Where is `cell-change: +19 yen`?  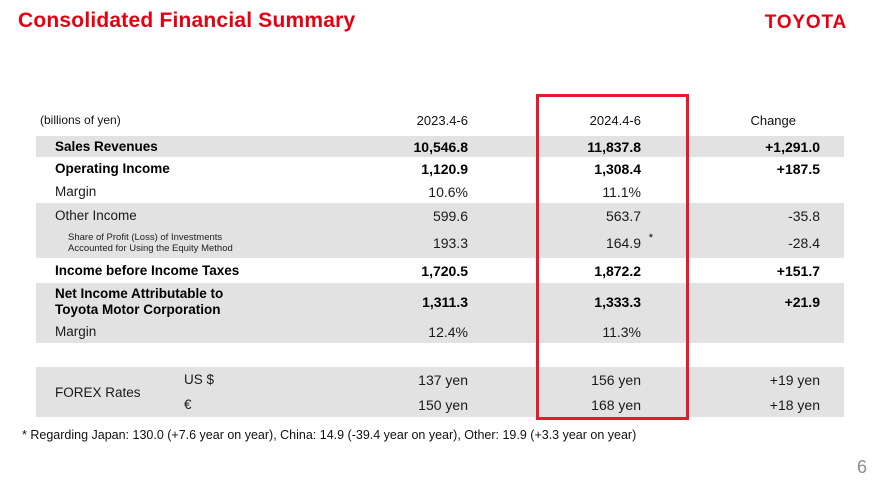 cell-change: +19 yen is located at coordinates (794, 379).